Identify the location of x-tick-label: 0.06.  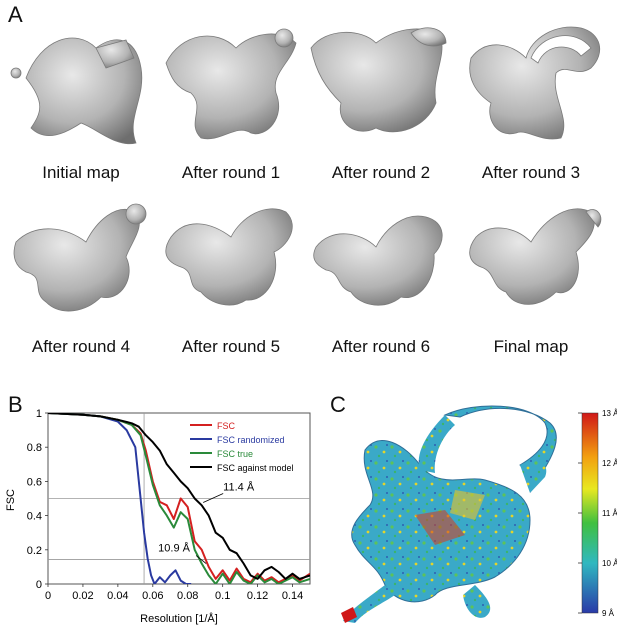
(152, 596).